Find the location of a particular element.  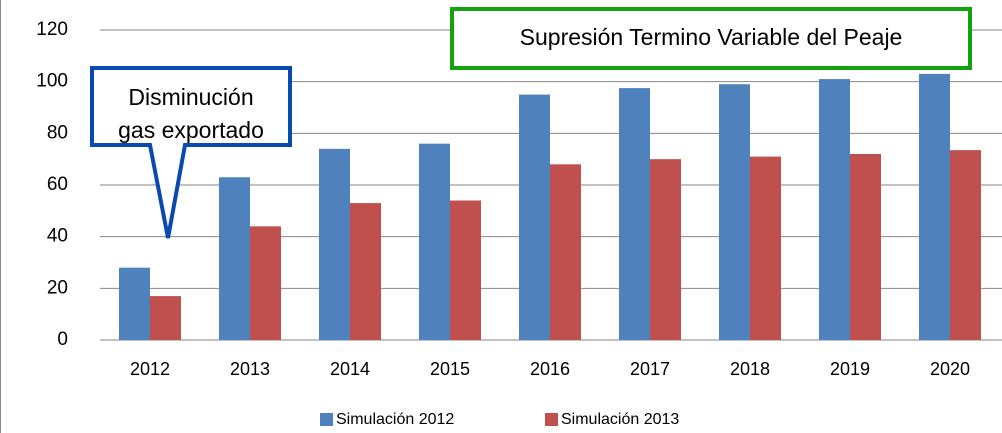

legend-label: Simulación 2012 is located at coordinates (395, 419).